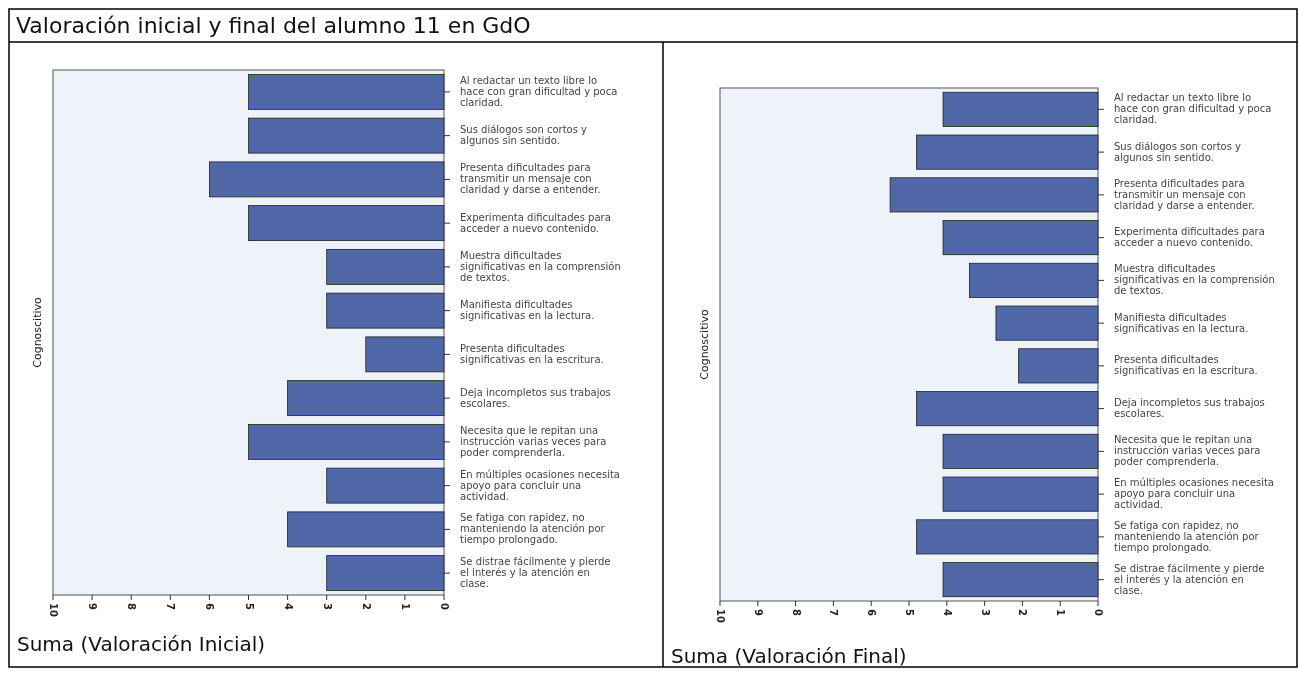 The width and height of the screenshot is (1298, 673). What do you see at coordinates (273, 25) in the screenshot?
I see `chart-title: Valoración inicial y final del alumno 11 en GdO` at bounding box center [273, 25].